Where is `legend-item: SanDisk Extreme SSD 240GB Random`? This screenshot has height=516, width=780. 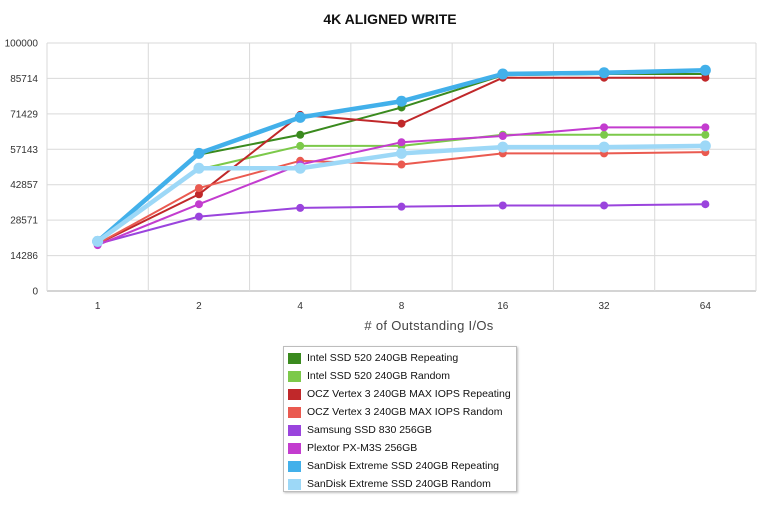
legend-item: SanDisk Extreme SSD 240GB Random is located at coordinates (400, 484).